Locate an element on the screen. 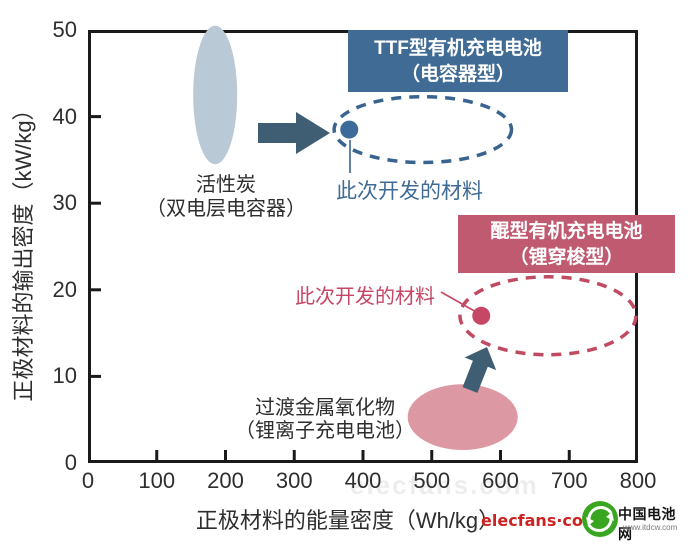 Image resolution: width=688 pixels, height=545 pixels. watermark-brand: 中国电池网 is located at coordinates (647, 524).